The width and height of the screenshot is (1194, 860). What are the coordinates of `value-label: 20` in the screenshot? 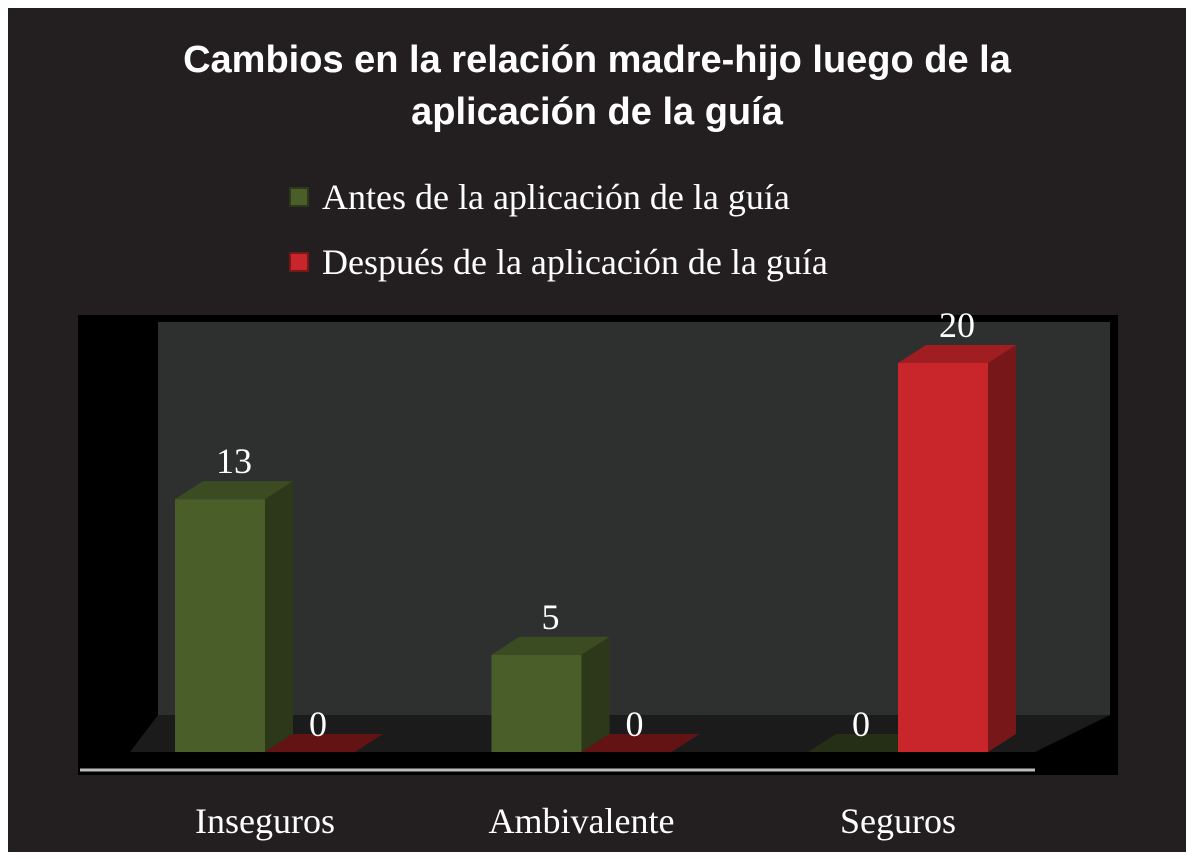 It's located at (957, 325).